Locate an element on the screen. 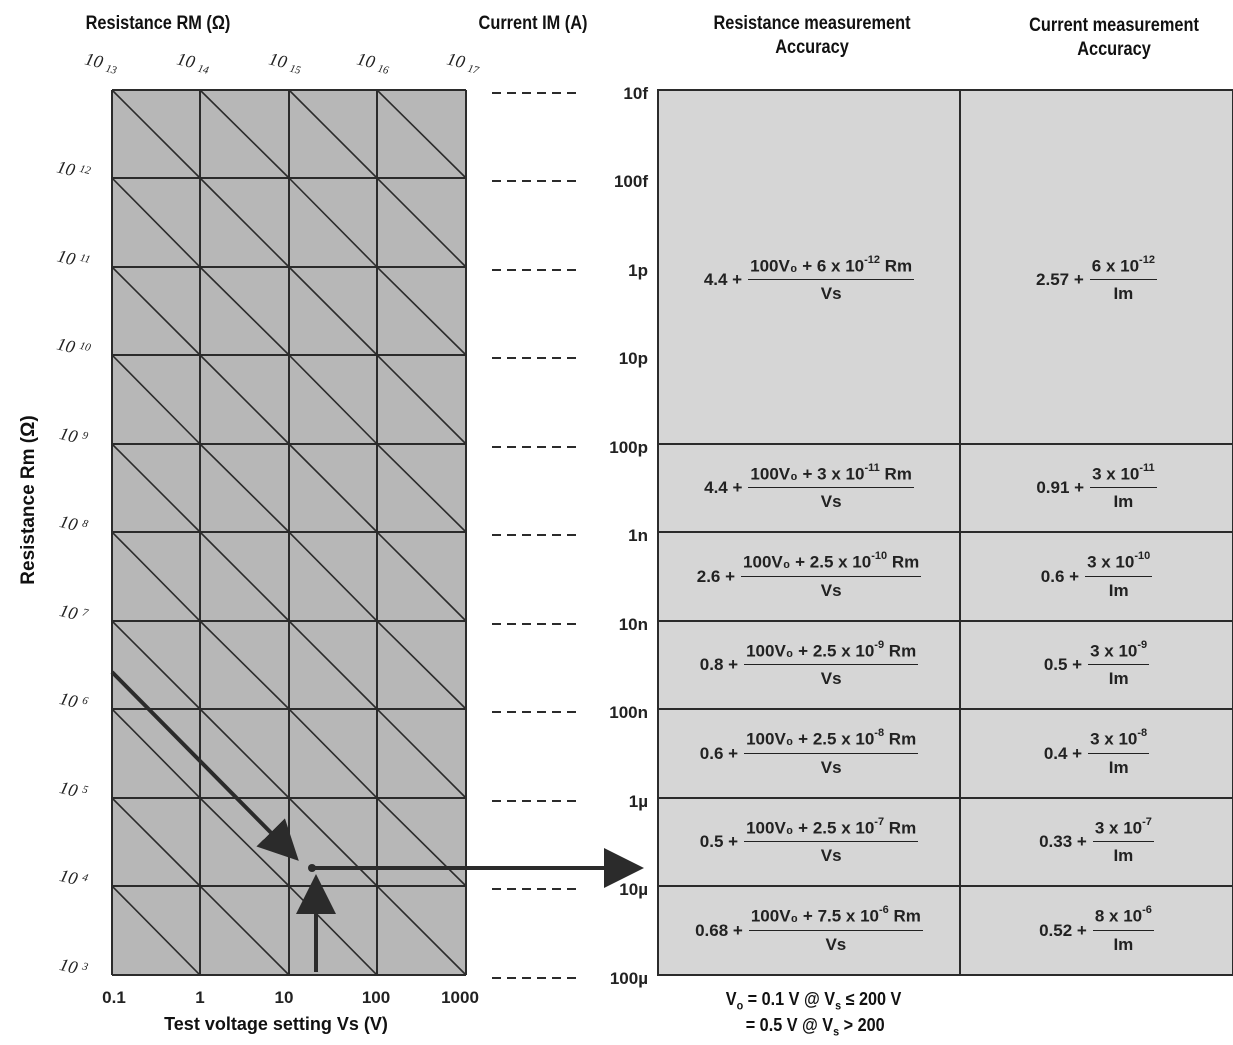 This screenshot has width=1233, height=1045. top-tick-label: 10 15 is located at coordinates (286, 62).